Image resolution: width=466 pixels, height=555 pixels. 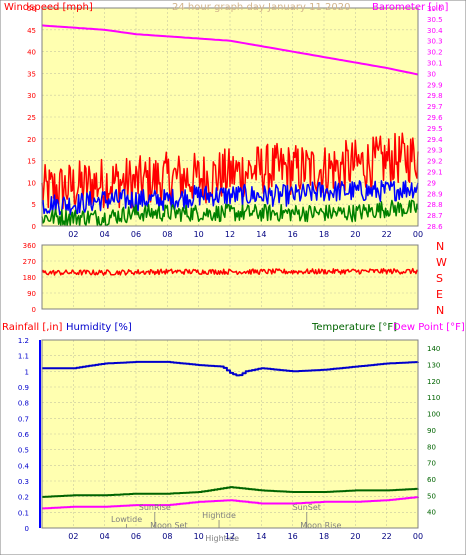 I want to click on direction-ticks: 0 90 180 270 360, so click(x=29, y=278).